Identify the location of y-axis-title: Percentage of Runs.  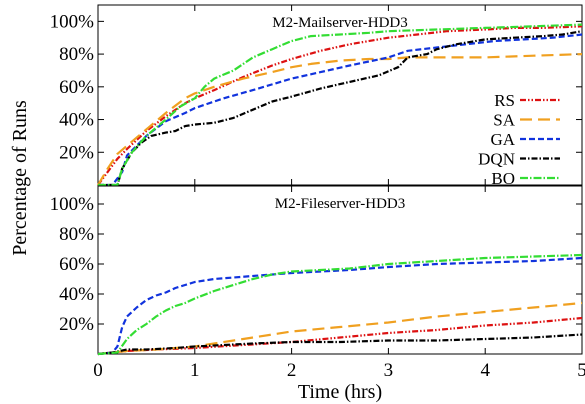
(20, 178).